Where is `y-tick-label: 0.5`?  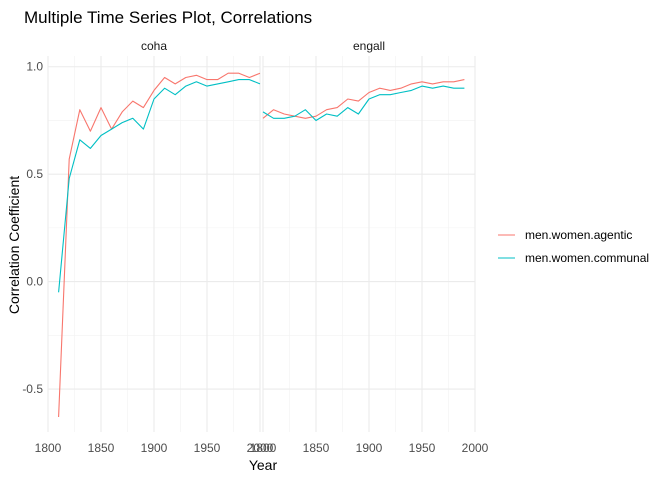 y-tick-label: 0.5 is located at coordinates (34, 174).